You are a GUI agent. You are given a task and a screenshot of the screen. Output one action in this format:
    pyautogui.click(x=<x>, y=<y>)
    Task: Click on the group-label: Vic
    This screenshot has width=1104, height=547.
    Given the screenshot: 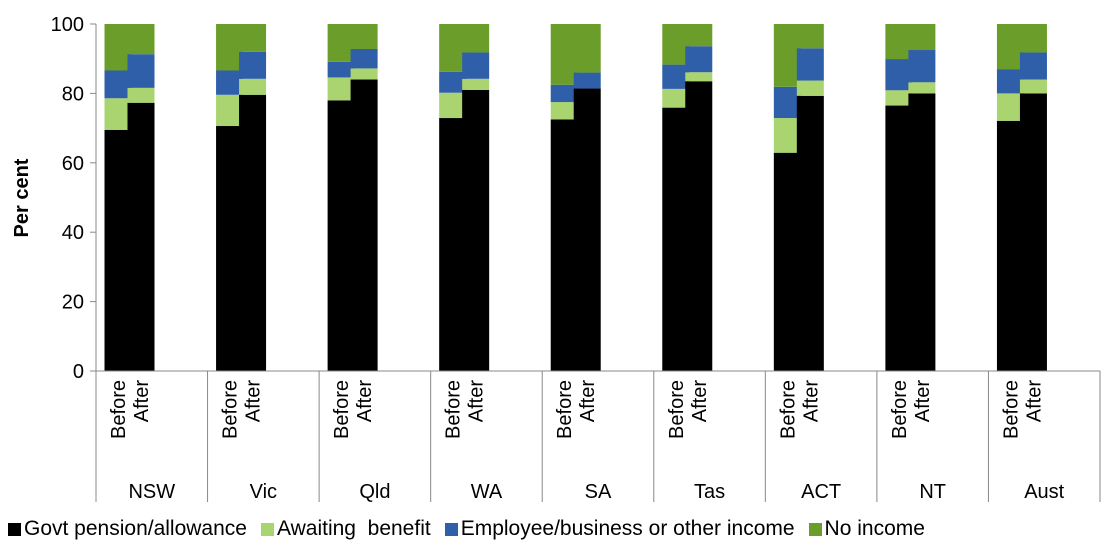 What is the action you would take?
    pyautogui.click(x=263, y=492)
    